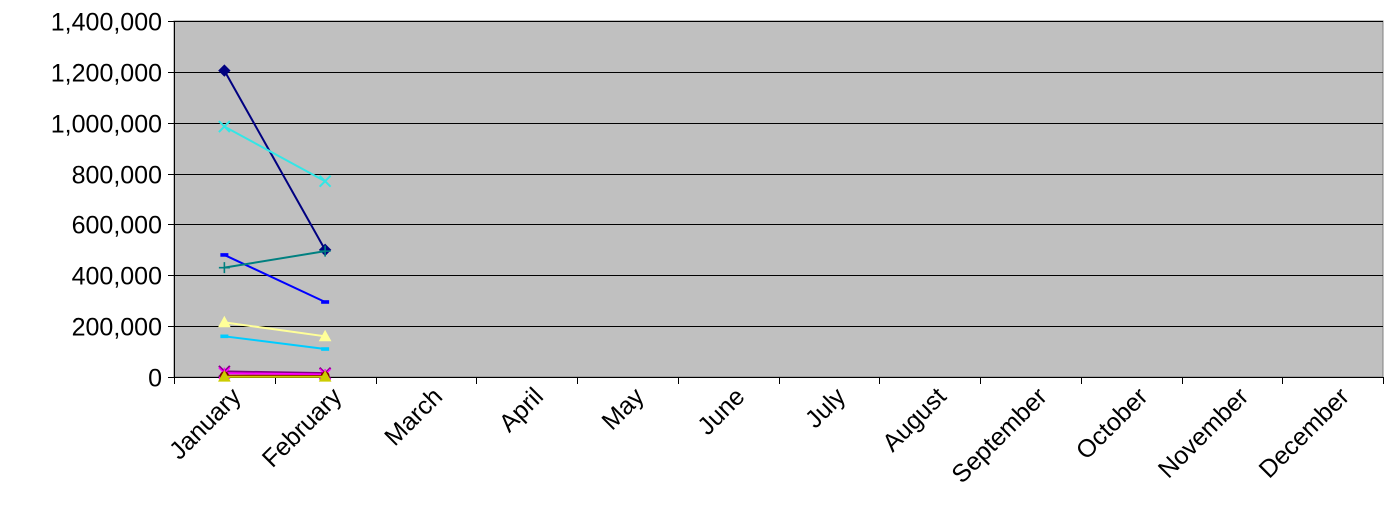 This screenshot has width=1388, height=519. Describe the element at coordinates (623, 409) in the screenshot. I see `x-tick-label: May` at that location.